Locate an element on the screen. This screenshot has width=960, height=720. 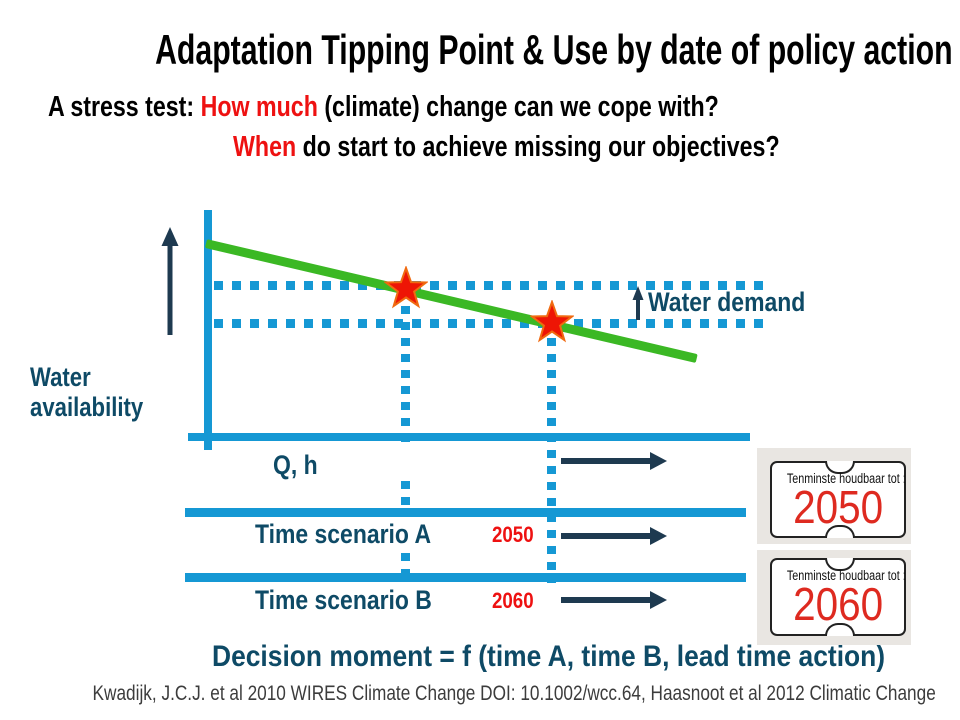
time-scenario-a-axis-line is located at coordinates (465, 512).